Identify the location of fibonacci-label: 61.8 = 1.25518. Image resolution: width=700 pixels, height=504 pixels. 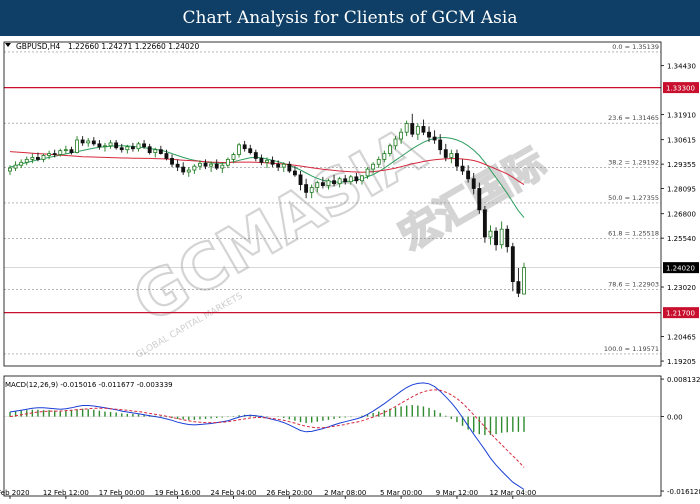
(633, 234).